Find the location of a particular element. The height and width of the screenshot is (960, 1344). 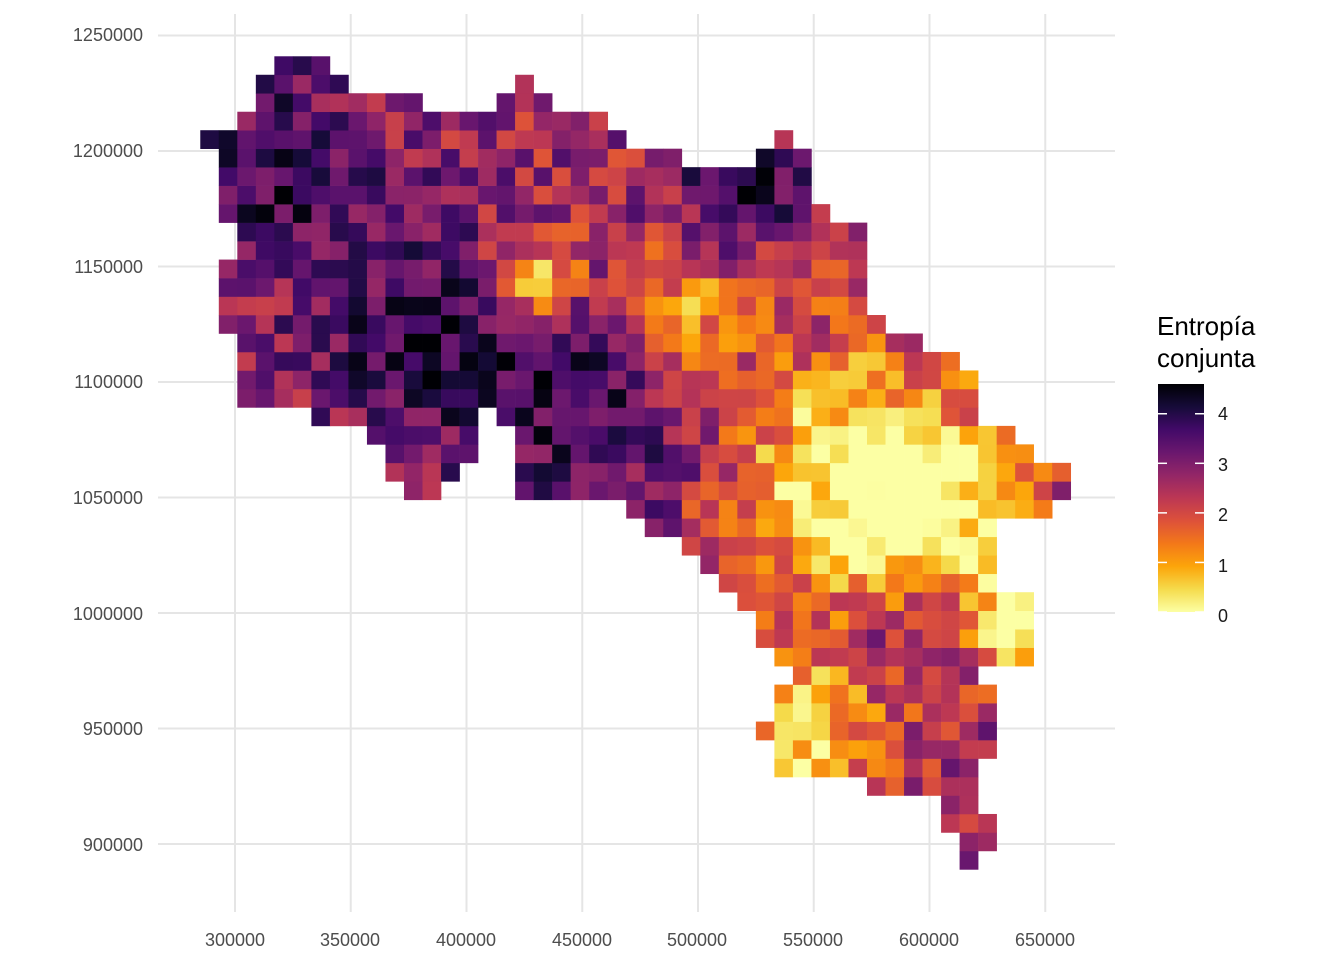

x-tick-label: 350000 is located at coordinates (350, 940).